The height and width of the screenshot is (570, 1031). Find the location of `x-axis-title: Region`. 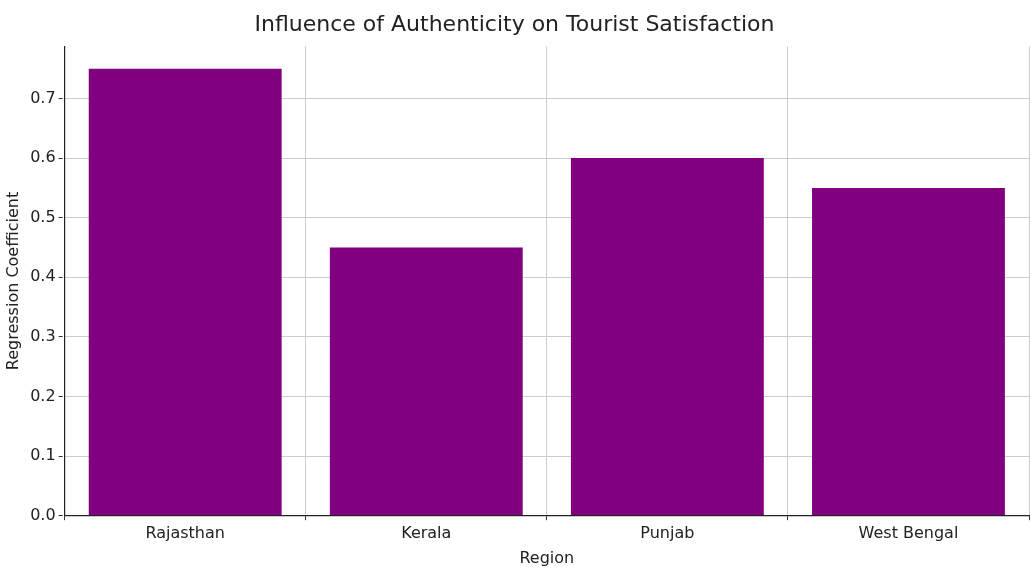

x-axis-title: Region is located at coordinates (547, 557).